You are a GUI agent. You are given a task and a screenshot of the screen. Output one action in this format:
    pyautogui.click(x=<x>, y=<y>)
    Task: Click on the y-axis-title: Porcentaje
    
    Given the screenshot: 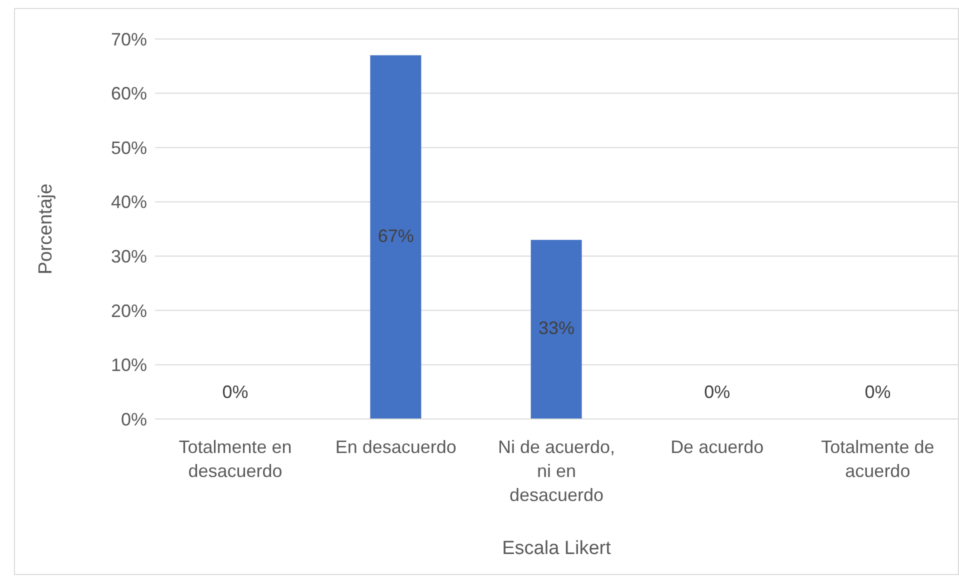 What is the action you would take?
    pyautogui.click(x=46, y=229)
    